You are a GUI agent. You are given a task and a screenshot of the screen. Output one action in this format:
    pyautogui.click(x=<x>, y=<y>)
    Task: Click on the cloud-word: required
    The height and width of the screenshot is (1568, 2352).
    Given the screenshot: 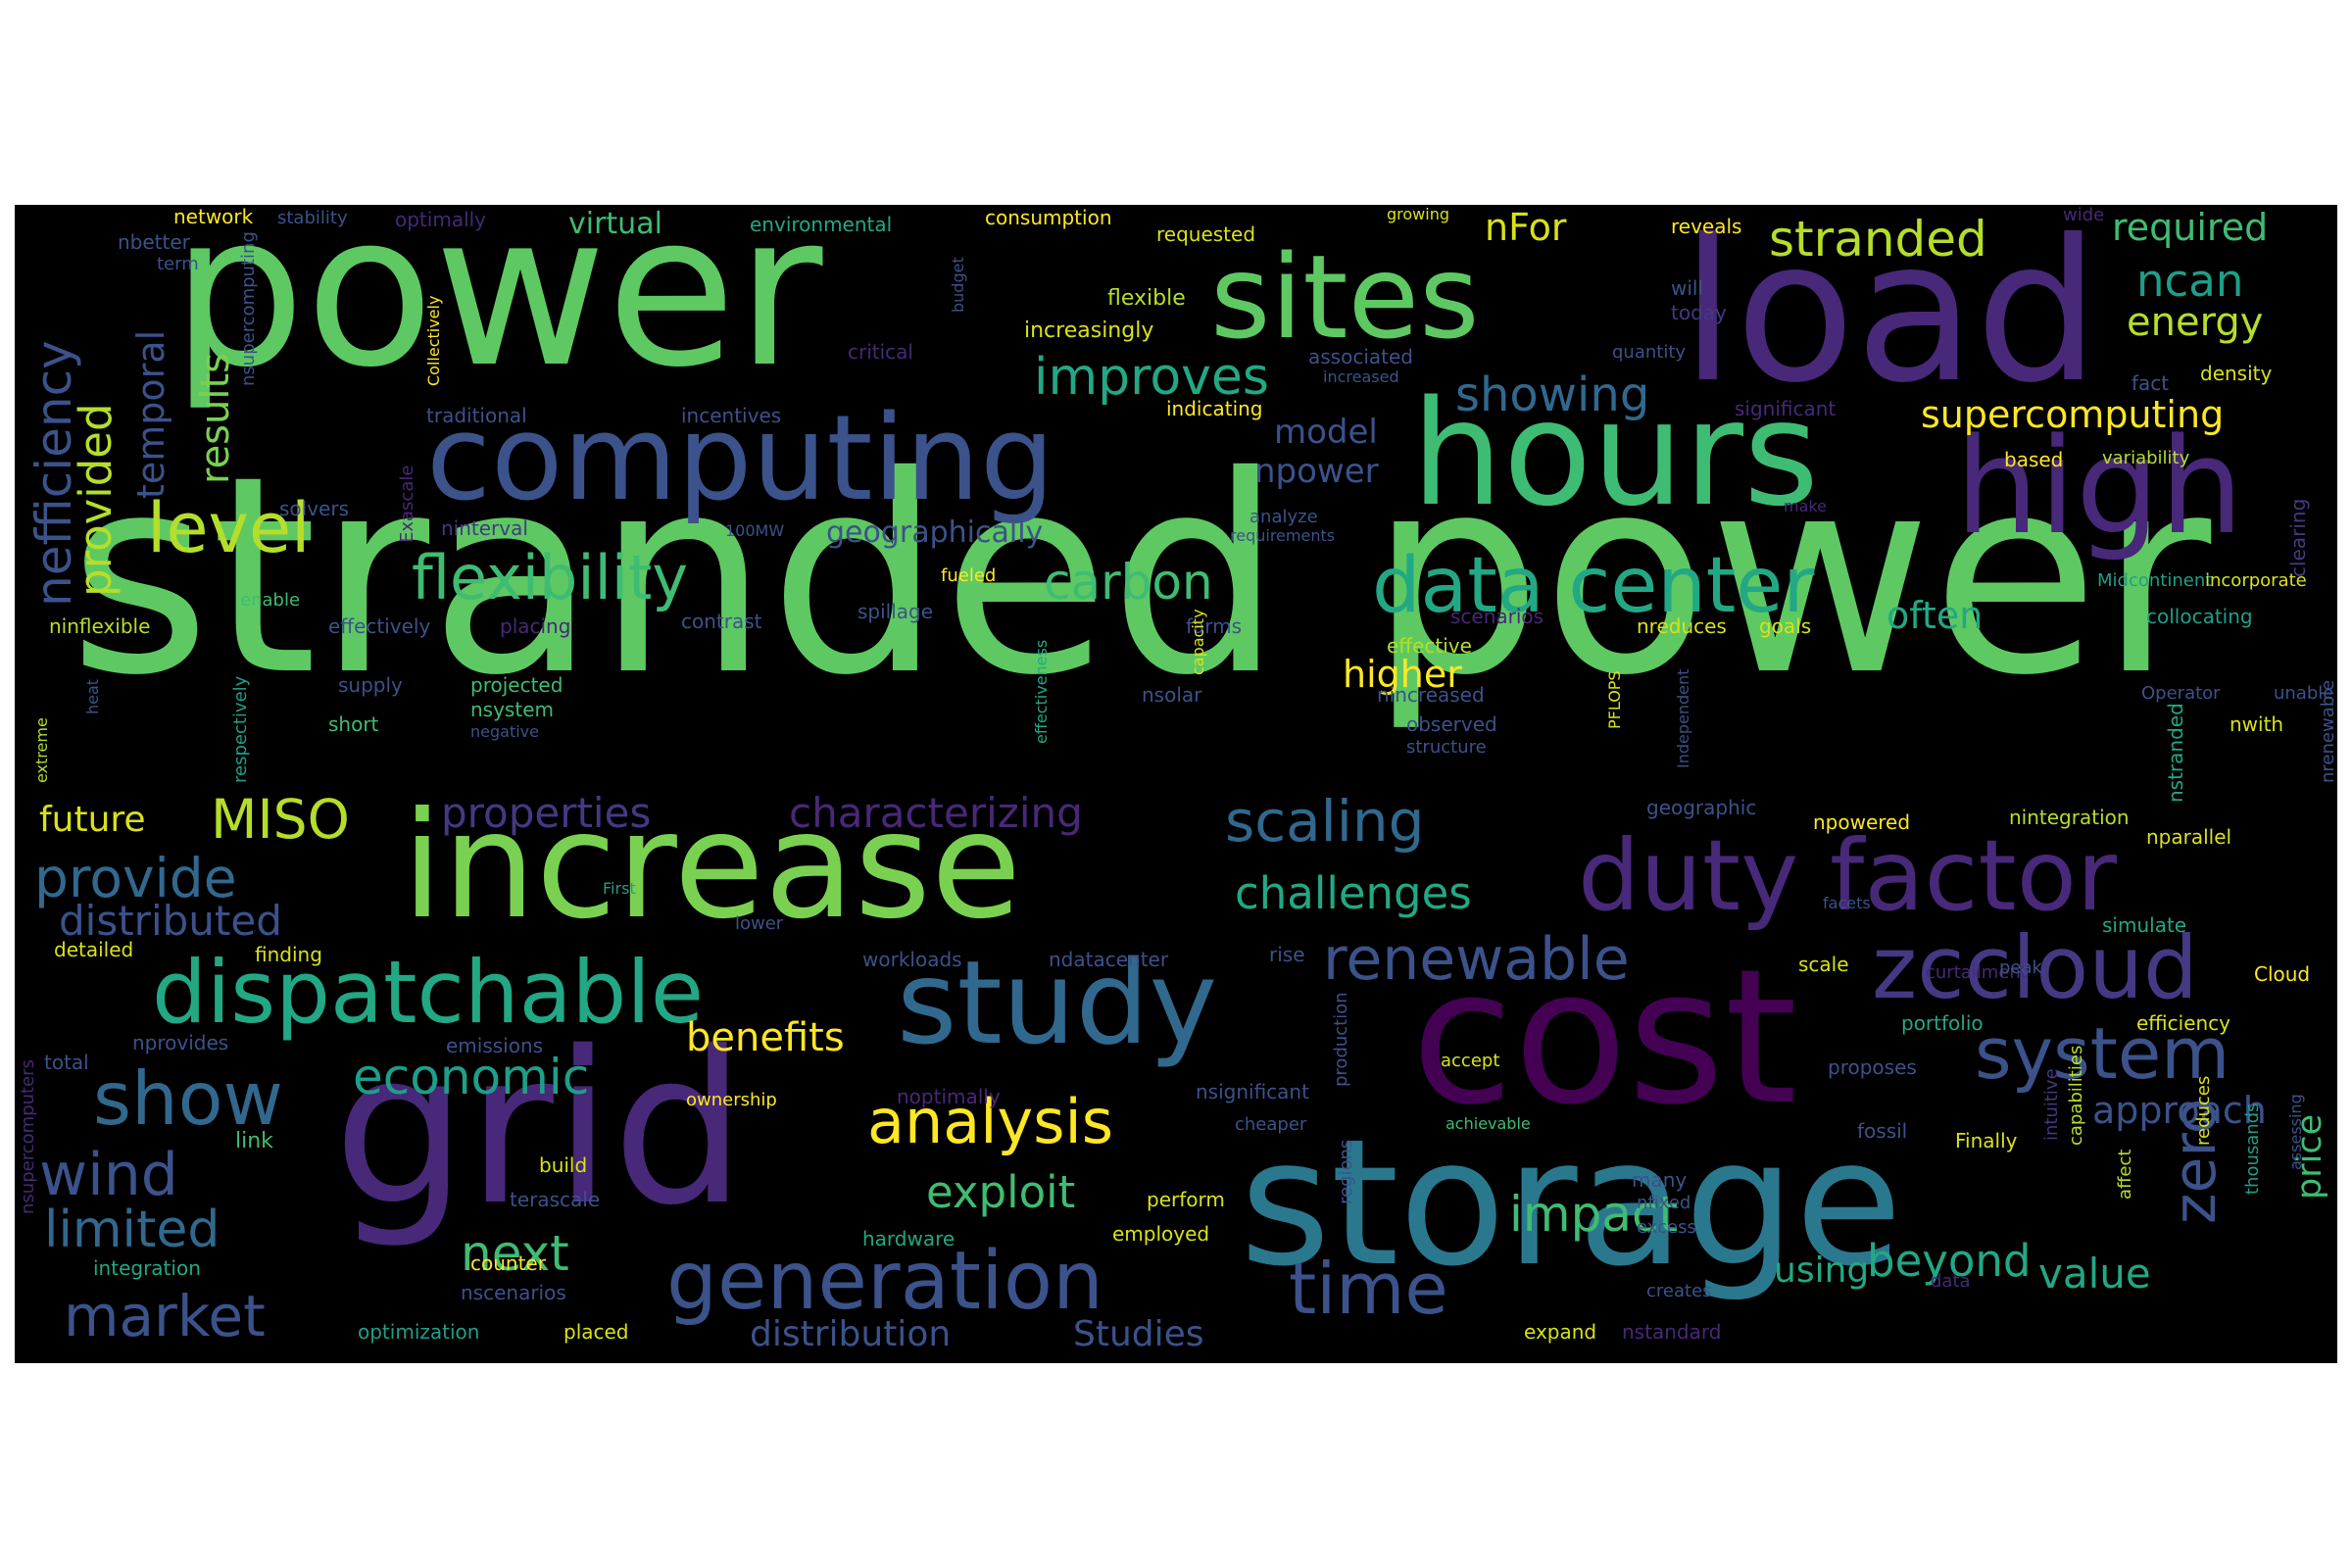 What is the action you would take?
    pyautogui.click(x=2190, y=227)
    